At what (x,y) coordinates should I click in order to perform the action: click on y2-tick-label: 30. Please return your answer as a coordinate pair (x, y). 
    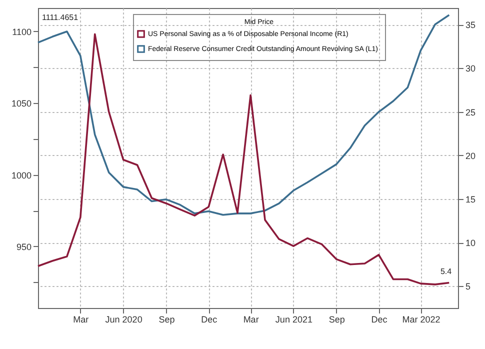
    Looking at the image, I should click on (471, 69).